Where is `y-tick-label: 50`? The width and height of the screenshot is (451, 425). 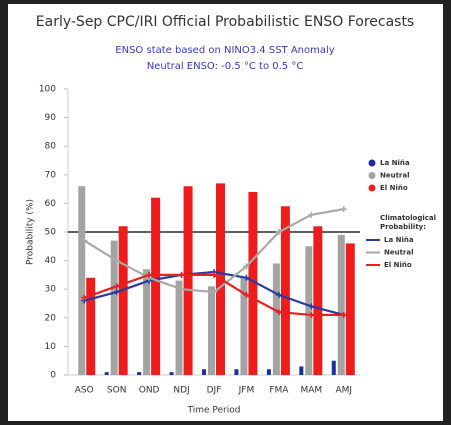
y-tick-label: 50 is located at coordinates (51, 233).